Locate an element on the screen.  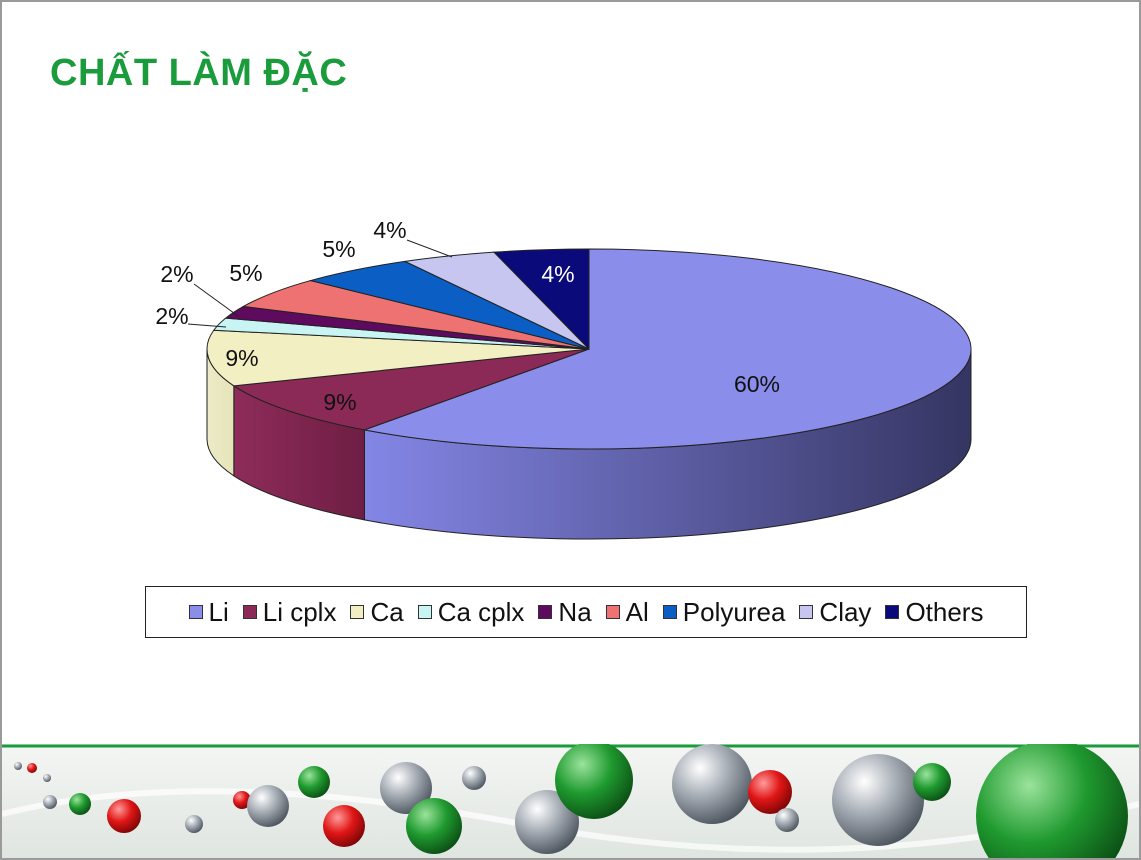
data-label-na: 2% is located at coordinates (176, 274).